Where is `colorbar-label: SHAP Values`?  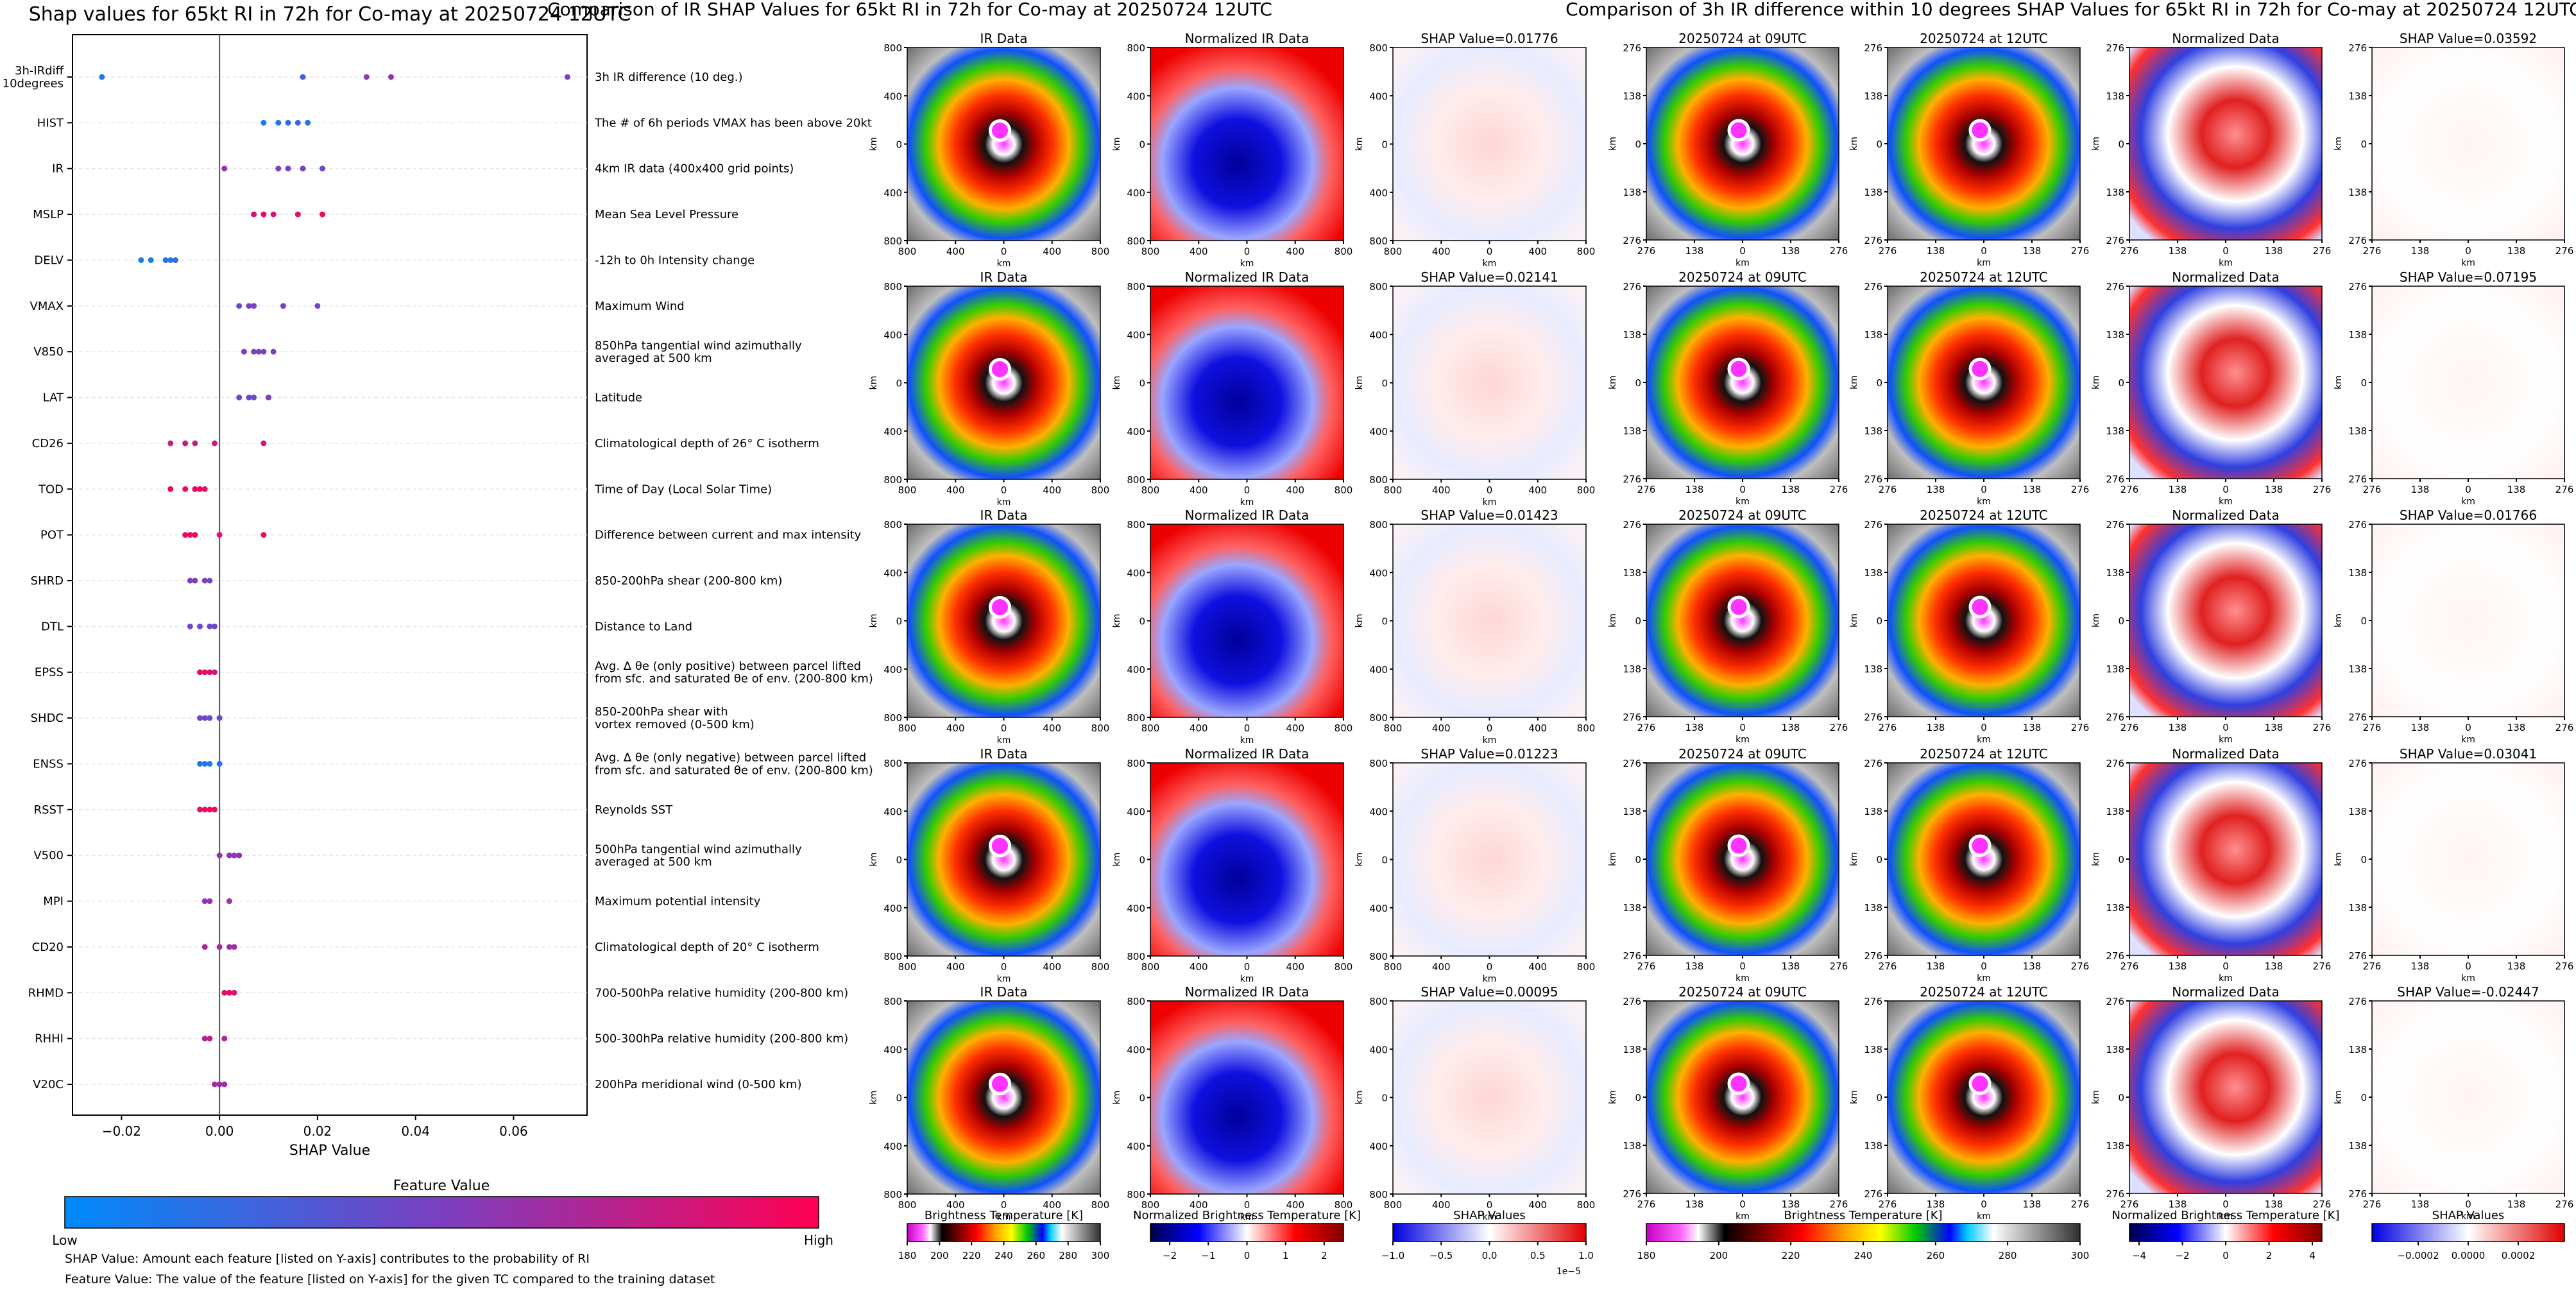
colorbar-label: SHAP Values is located at coordinates (1489, 1215).